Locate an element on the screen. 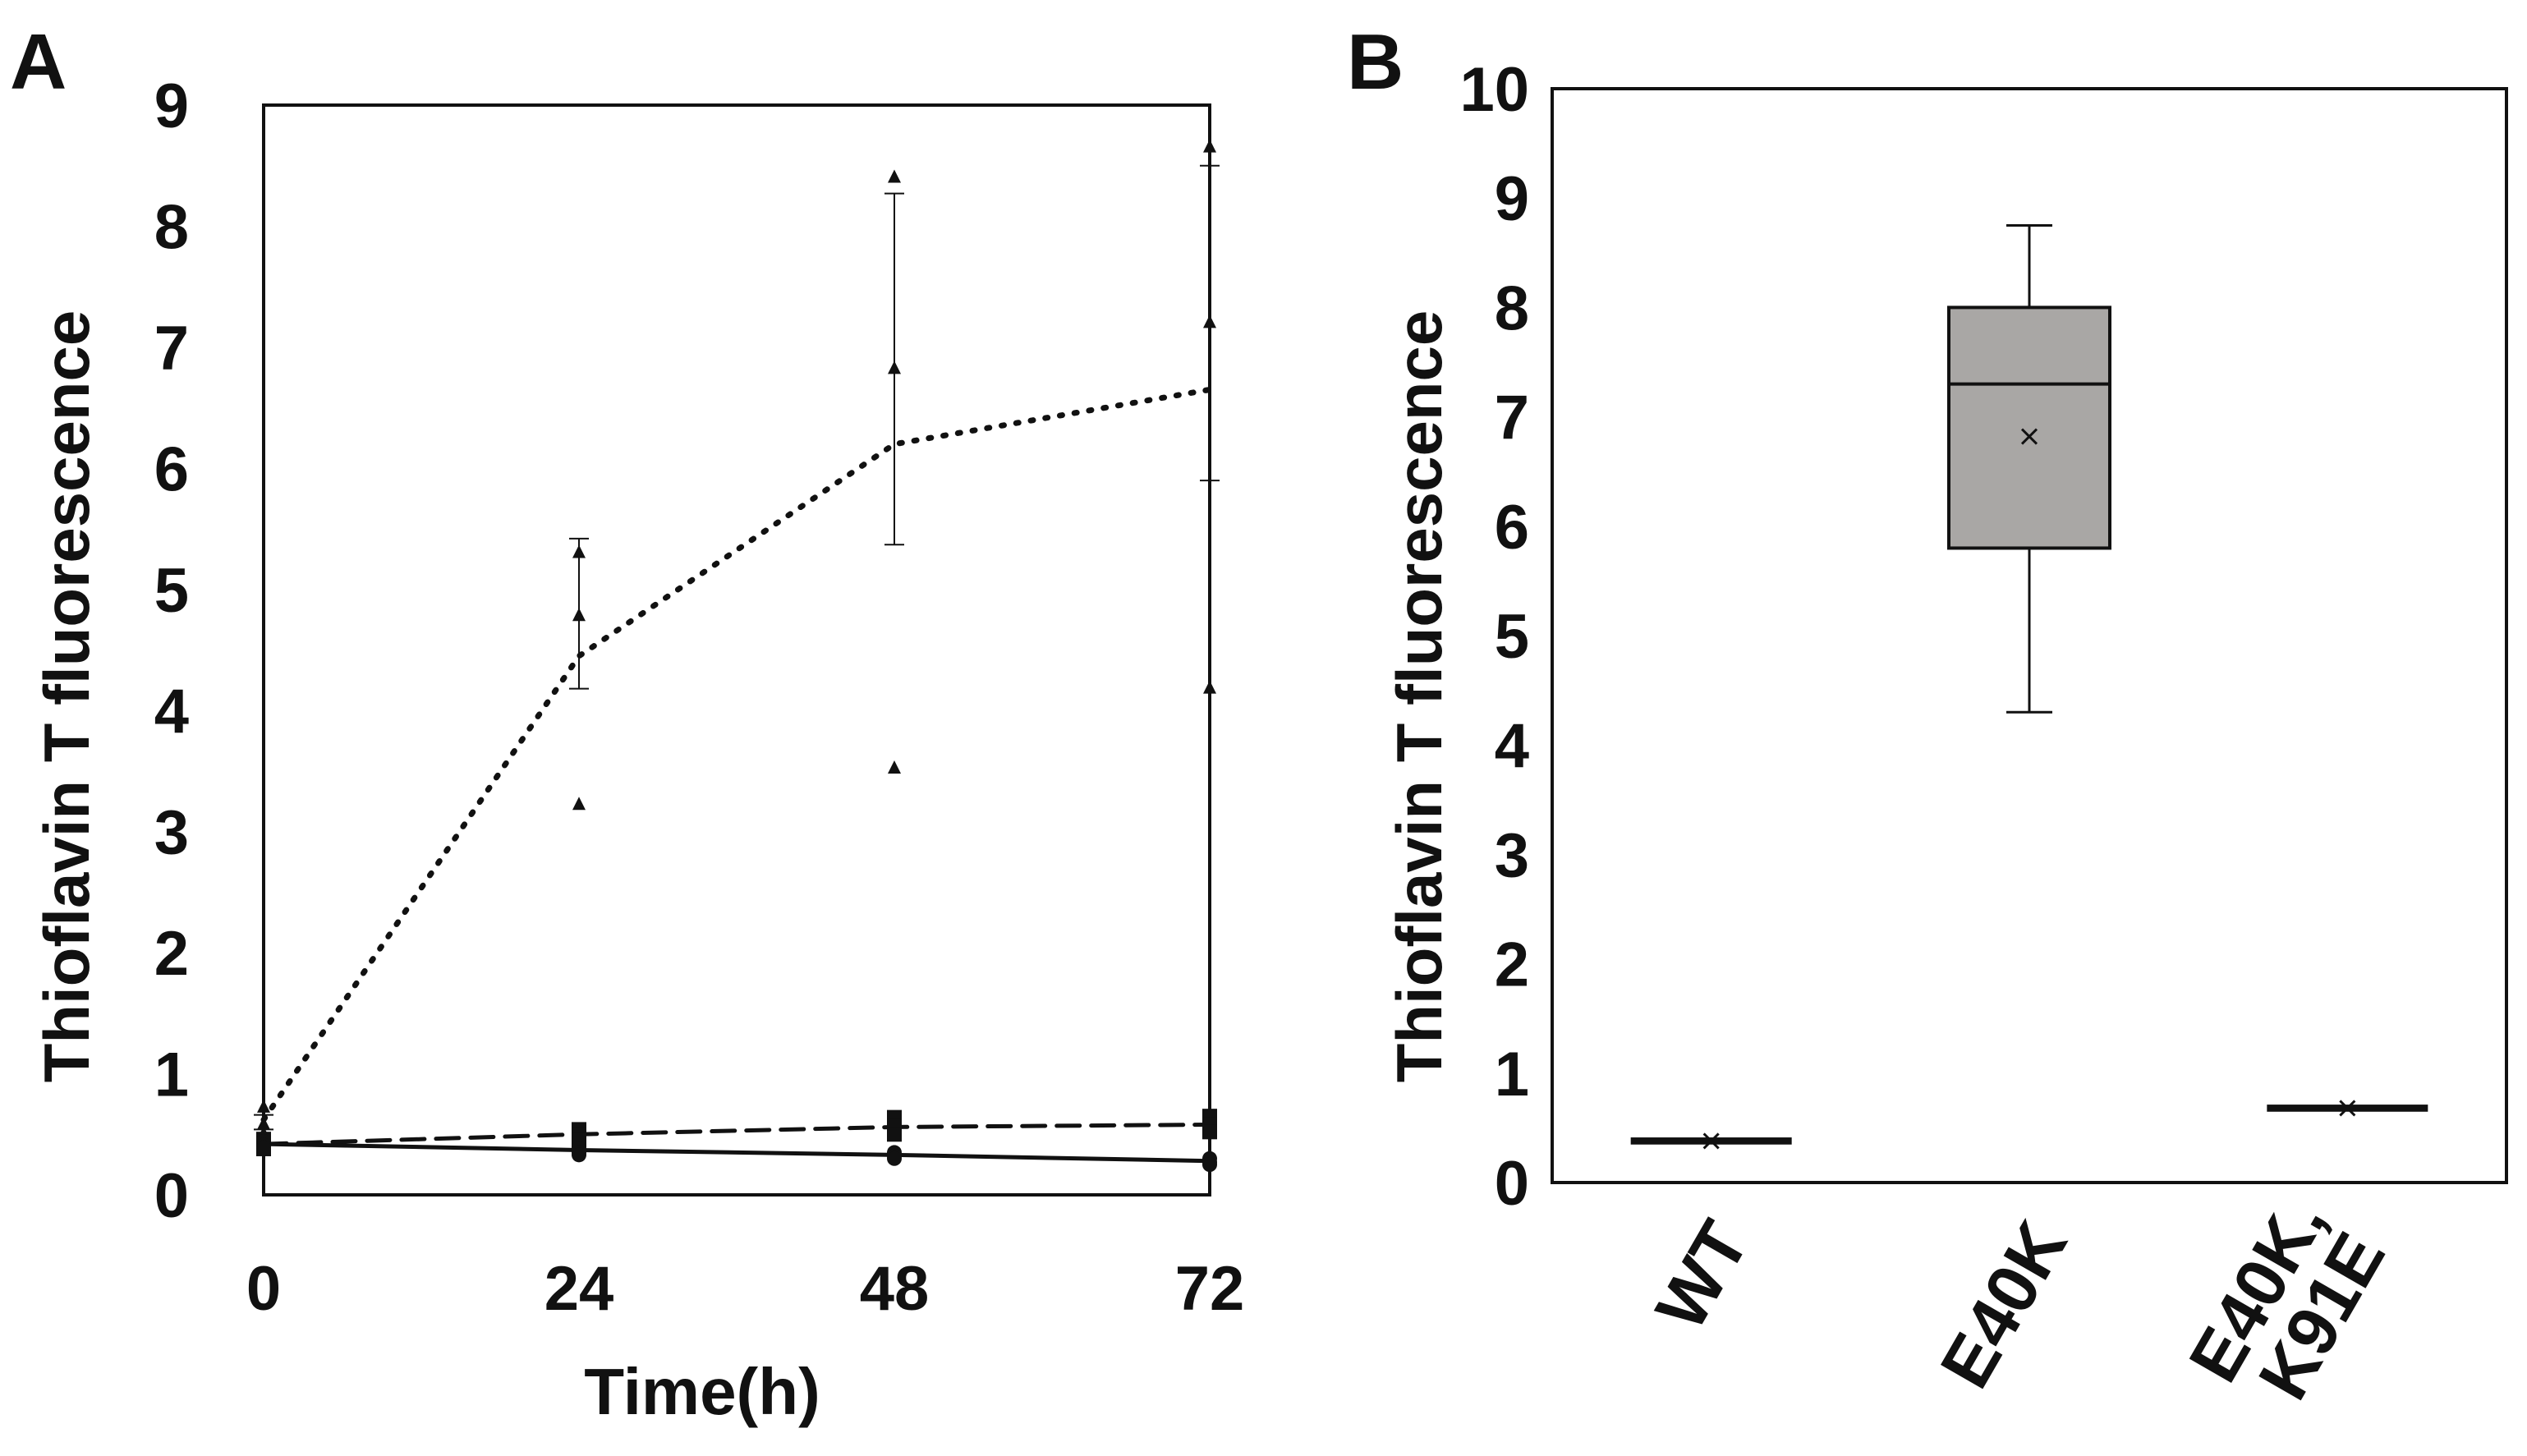 The width and height of the screenshot is (2527, 1456). panel-b-x-categories: WT E40K E40K,K91E is located at coordinates (2021, 1308).